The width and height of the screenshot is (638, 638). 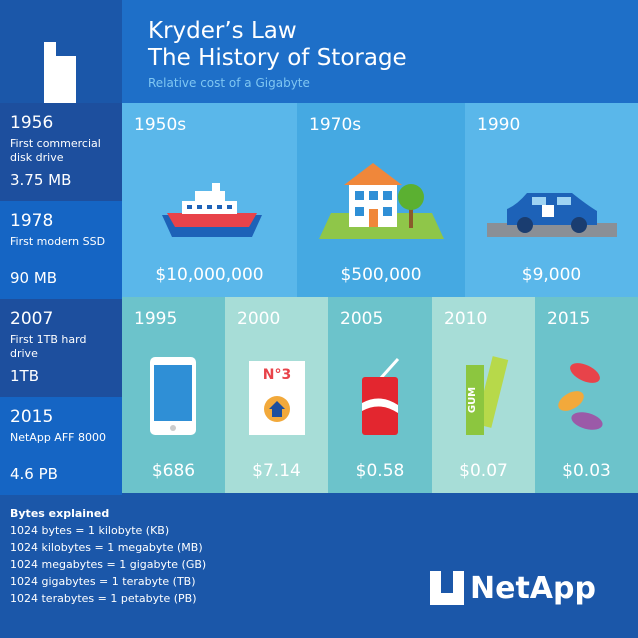 What do you see at coordinates (173, 471) in the screenshot?
I see `era-price: $686` at bounding box center [173, 471].